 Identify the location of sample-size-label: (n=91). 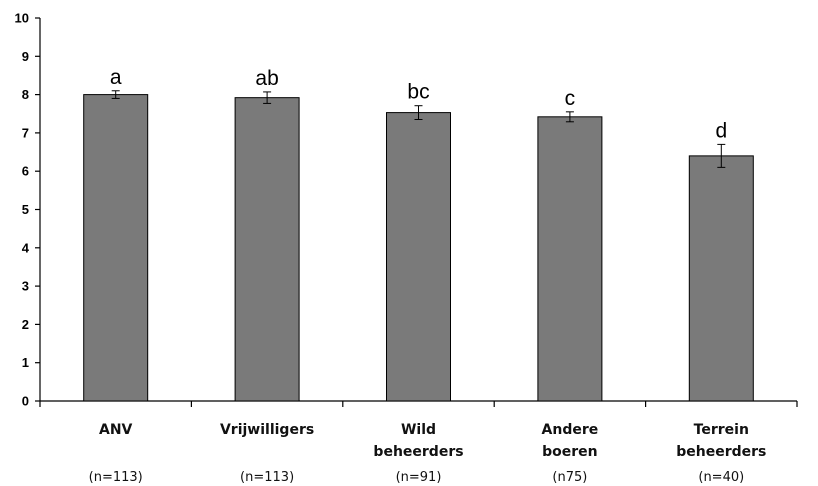
(419, 477).